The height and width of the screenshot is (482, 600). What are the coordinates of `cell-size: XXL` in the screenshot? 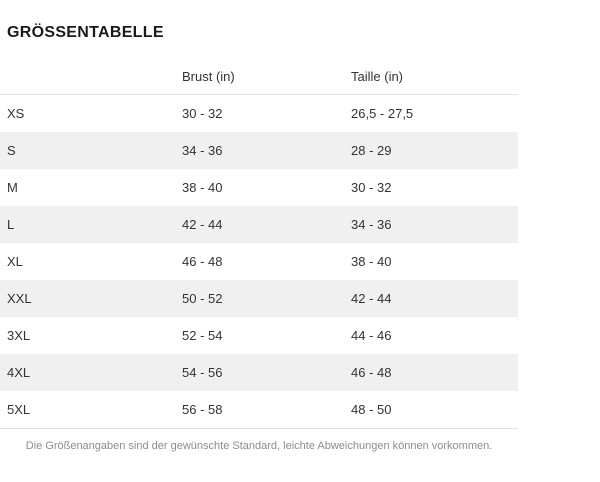 It's located at (19, 298).